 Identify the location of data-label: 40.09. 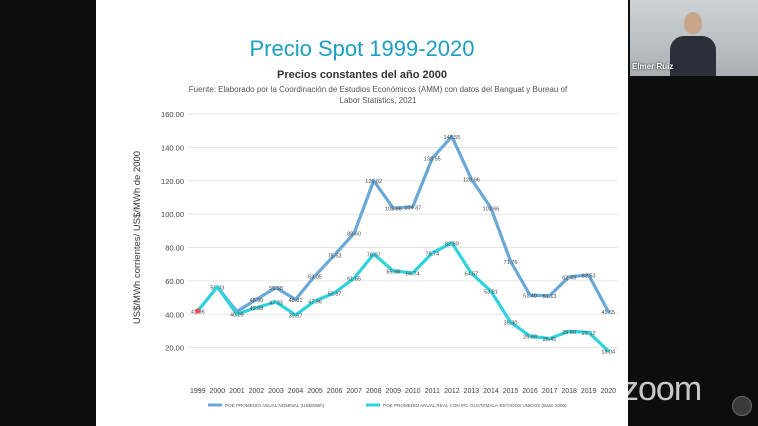
(237, 316).